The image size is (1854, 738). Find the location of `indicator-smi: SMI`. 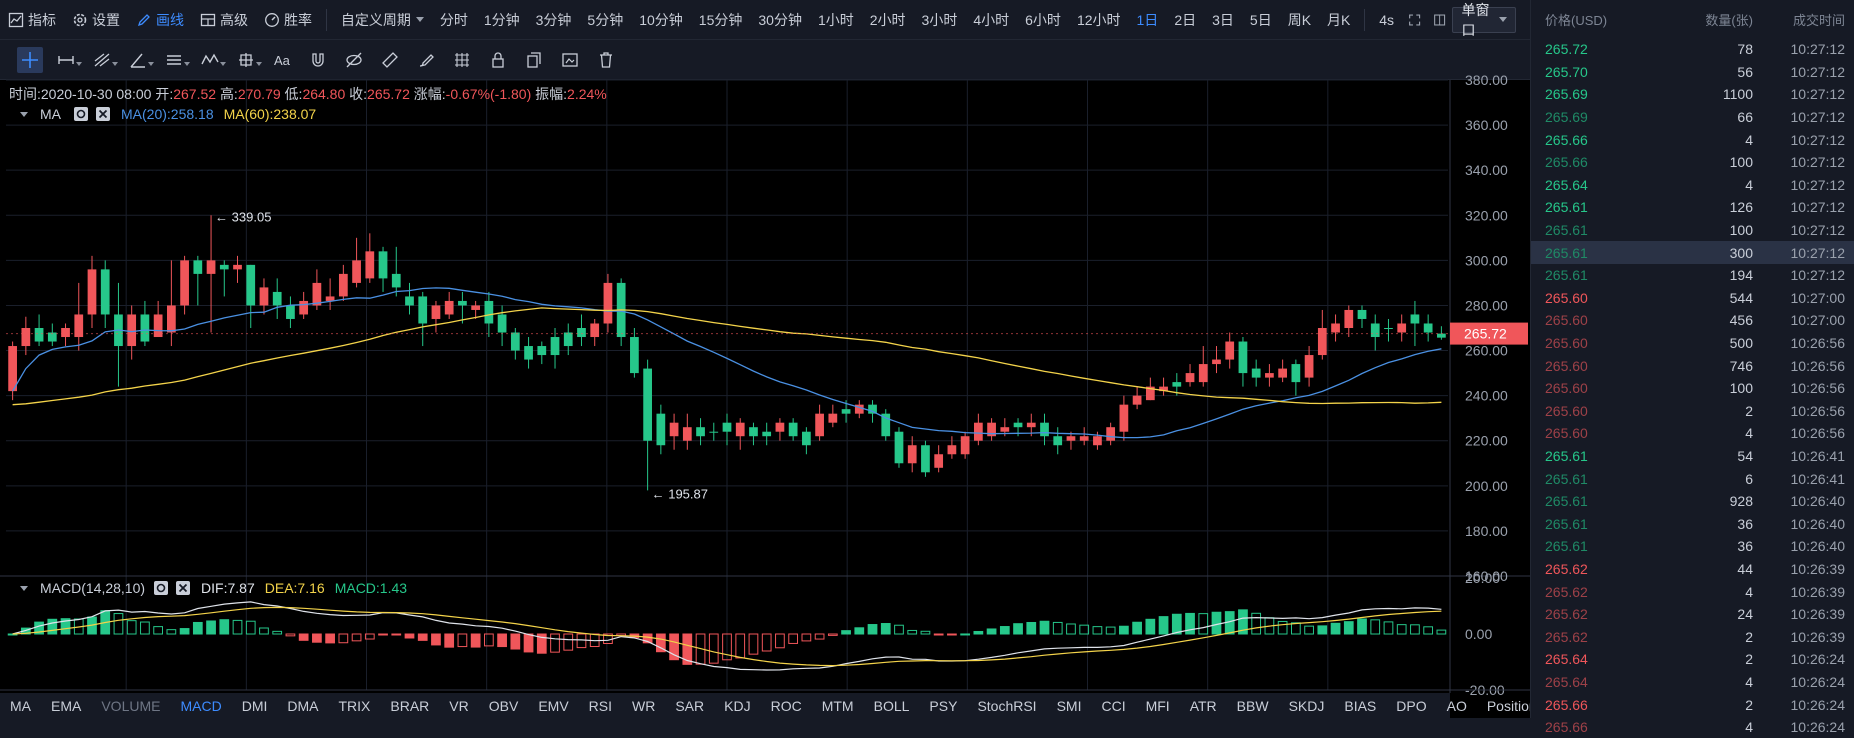

indicator-smi: SMI is located at coordinates (1069, 705).